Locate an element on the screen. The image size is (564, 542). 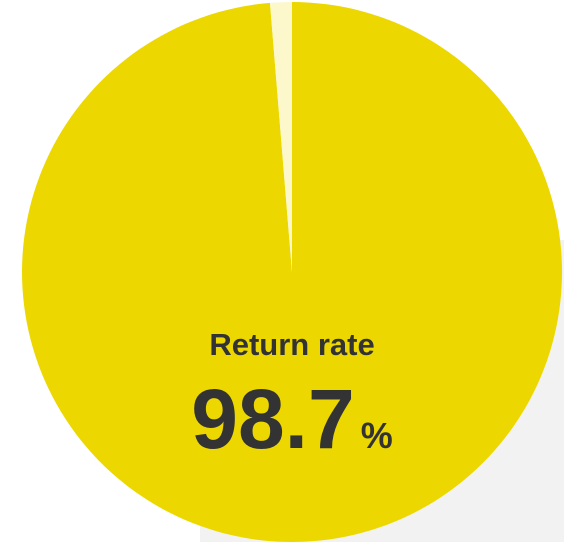
value-label: 98.7 is located at coordinates (273, 419).